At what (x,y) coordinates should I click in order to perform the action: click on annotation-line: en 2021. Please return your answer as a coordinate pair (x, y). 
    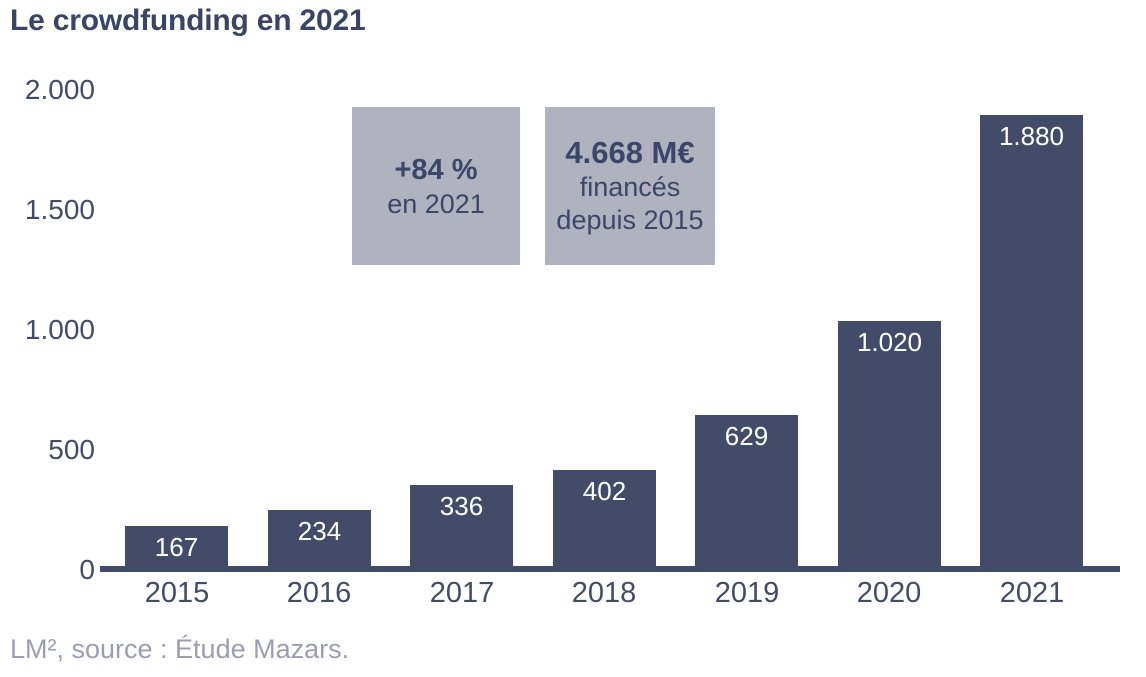
    Looking at the image, I should click on (436, 203).